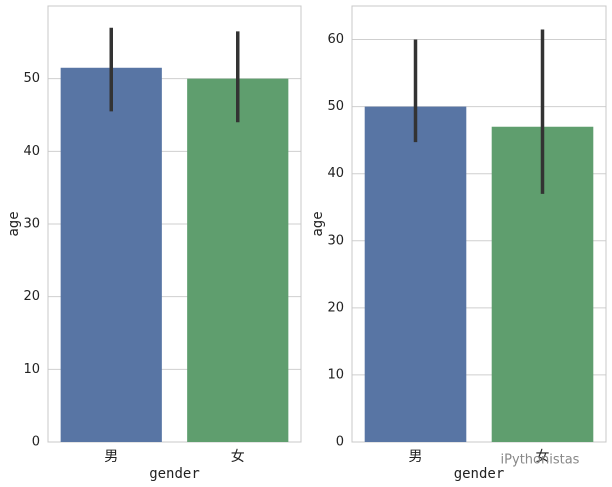 Image resolution: width=612 pixels, height=487 pixels. Describe the element at coordinates (335, 39) in the screenshot. I see `y-tick-label: 60` at that location.